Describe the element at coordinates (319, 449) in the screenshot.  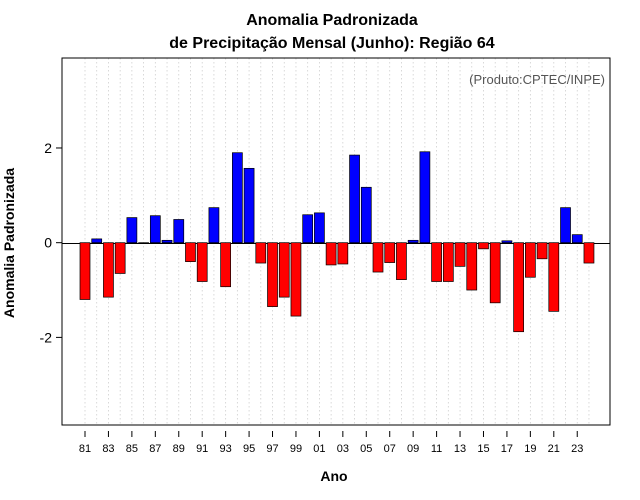
I see `x-tick-label: 01` at that location.